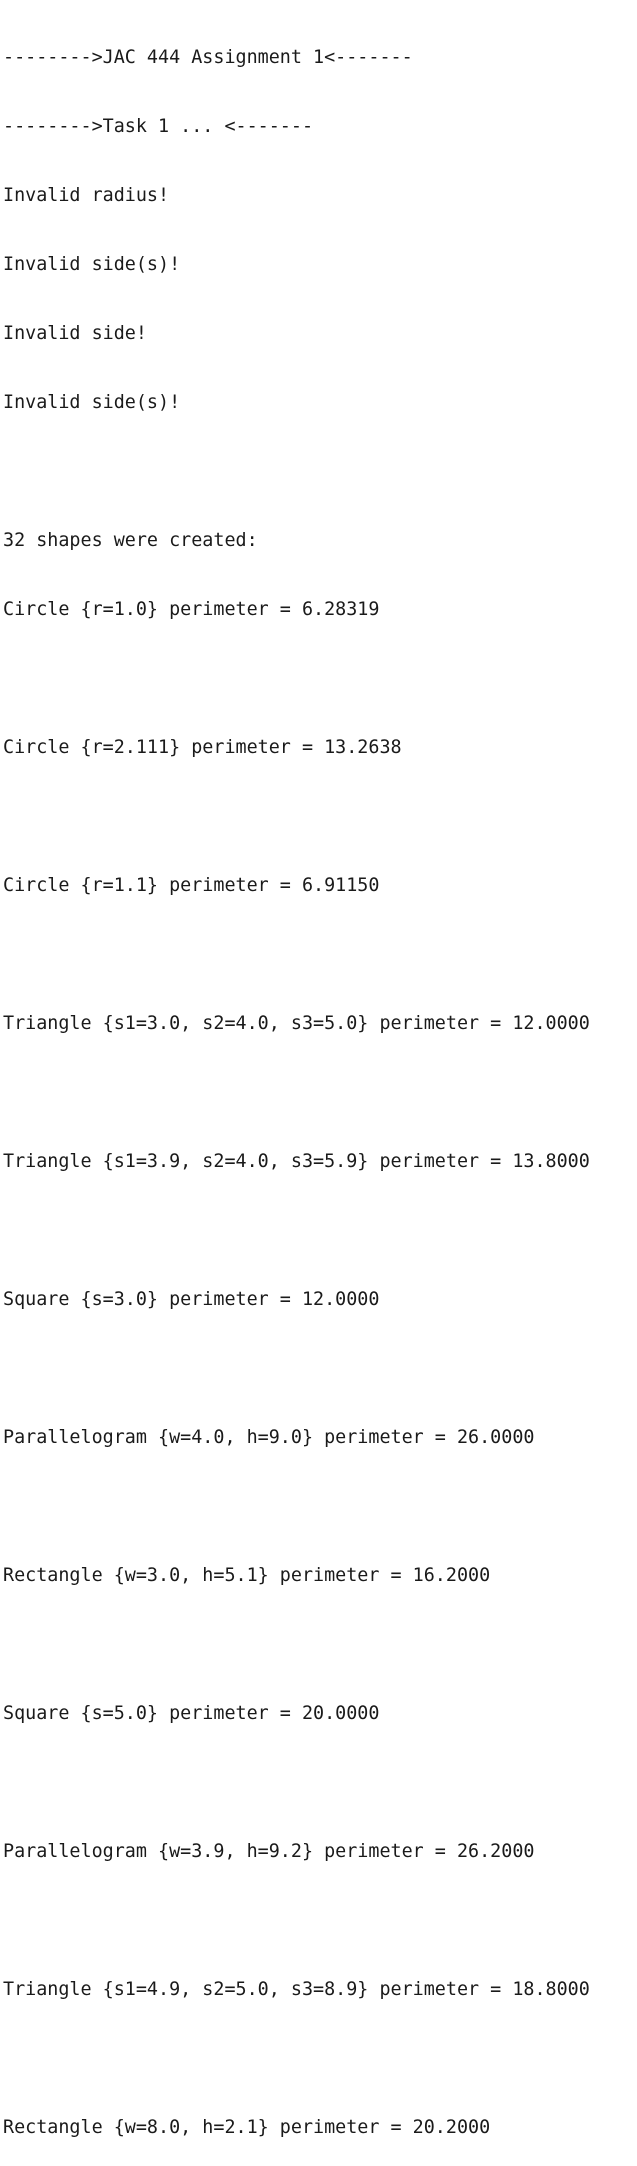  What do you see at coordinates (75, 333) in the screenshot?
I see `error-line: Invalid side!` at bounding box center [75, 333].